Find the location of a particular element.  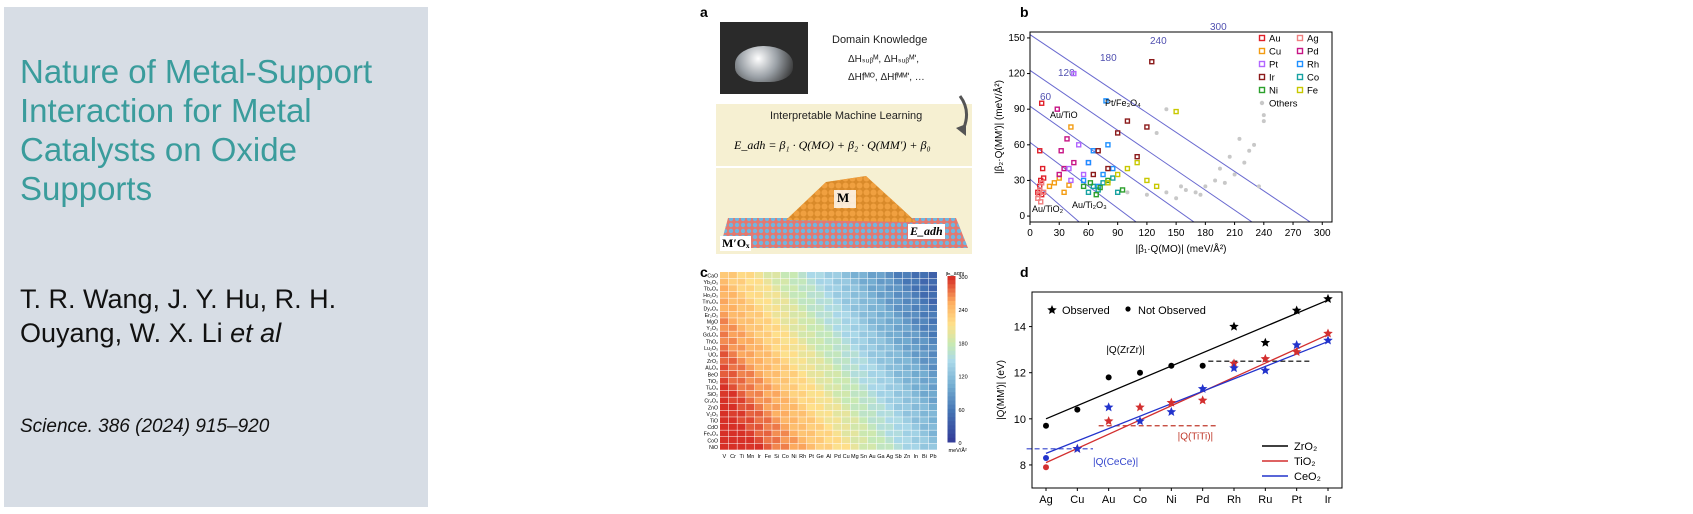

col-label: Ag is located at coordinates (889, 457).